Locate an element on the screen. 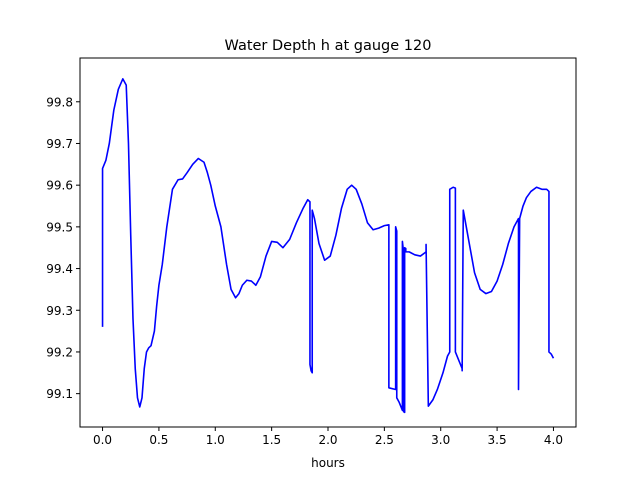  y-tick-label: 99.8 is located at coordinates (59, 102).